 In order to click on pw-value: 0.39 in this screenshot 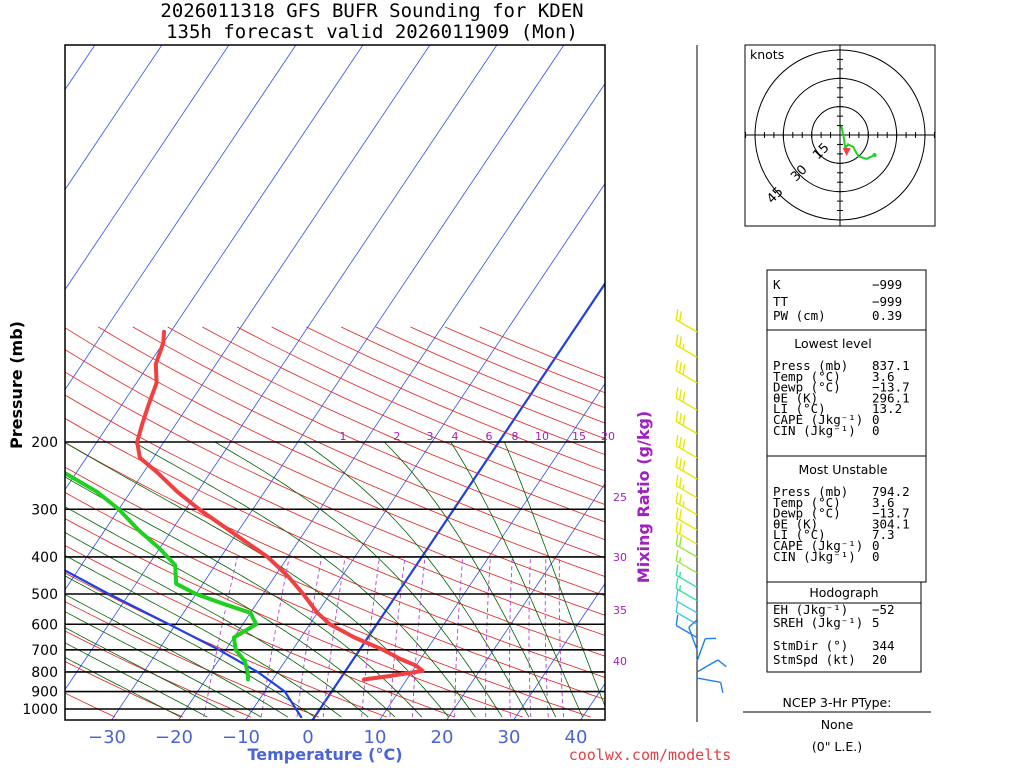, I will do `click(887, 315)`.